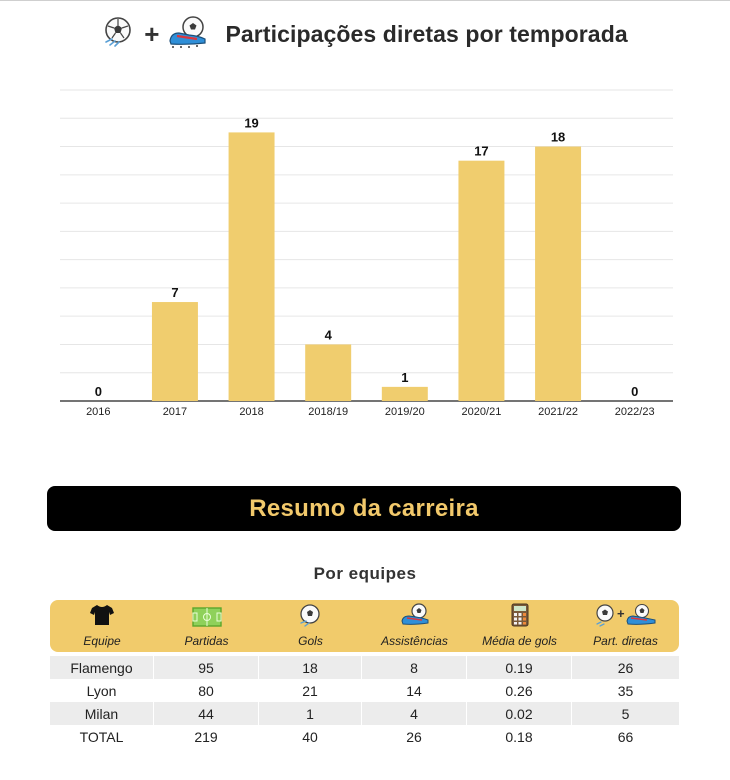 Image resolution: width=730 pixels, height=780 pixels. I want to click on table-row: Flamengo 95 18 8 0.19 26, so click(364, 667).